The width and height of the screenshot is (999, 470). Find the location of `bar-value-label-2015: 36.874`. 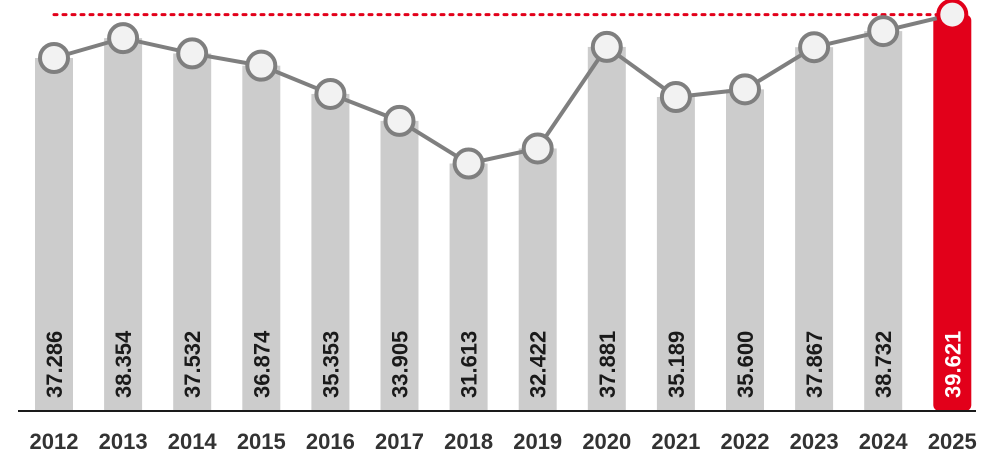

bar-value-label-2015: 36.874 is located at coordinates (261, 364).